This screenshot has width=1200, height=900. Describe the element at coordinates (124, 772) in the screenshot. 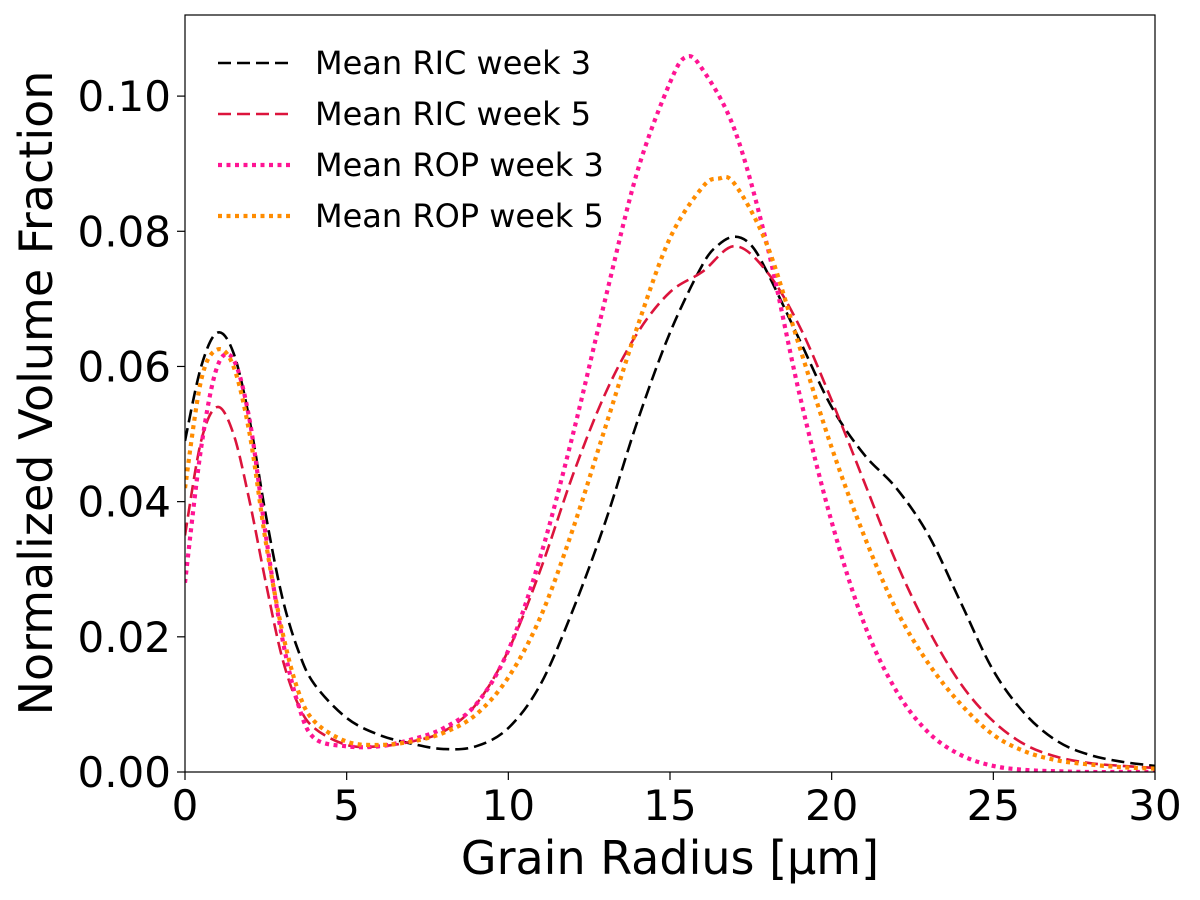

I see `y-tick-label: 0.00` at that location.